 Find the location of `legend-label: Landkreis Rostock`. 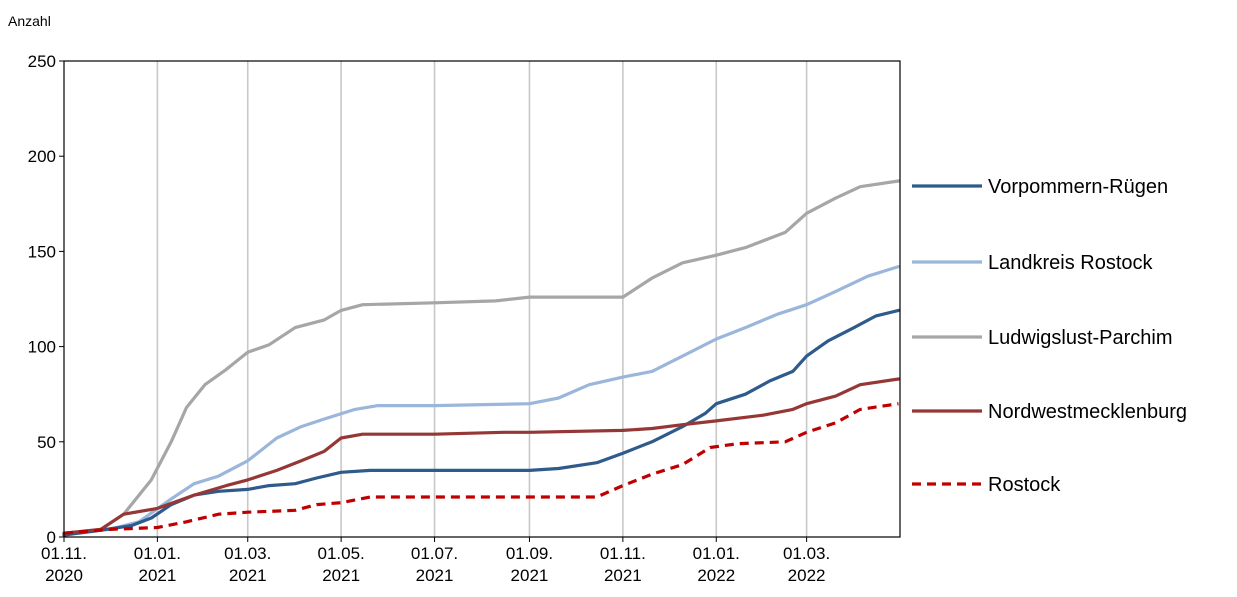

legend-label: Landkreis Rostock is located at coordinates (1071, 263).